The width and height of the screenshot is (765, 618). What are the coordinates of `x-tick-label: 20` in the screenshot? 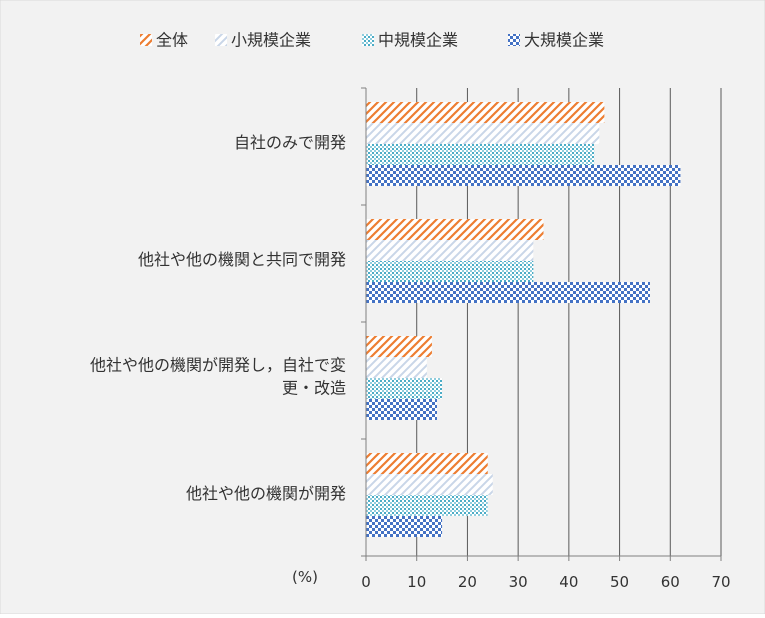 It's located at (467, 582).